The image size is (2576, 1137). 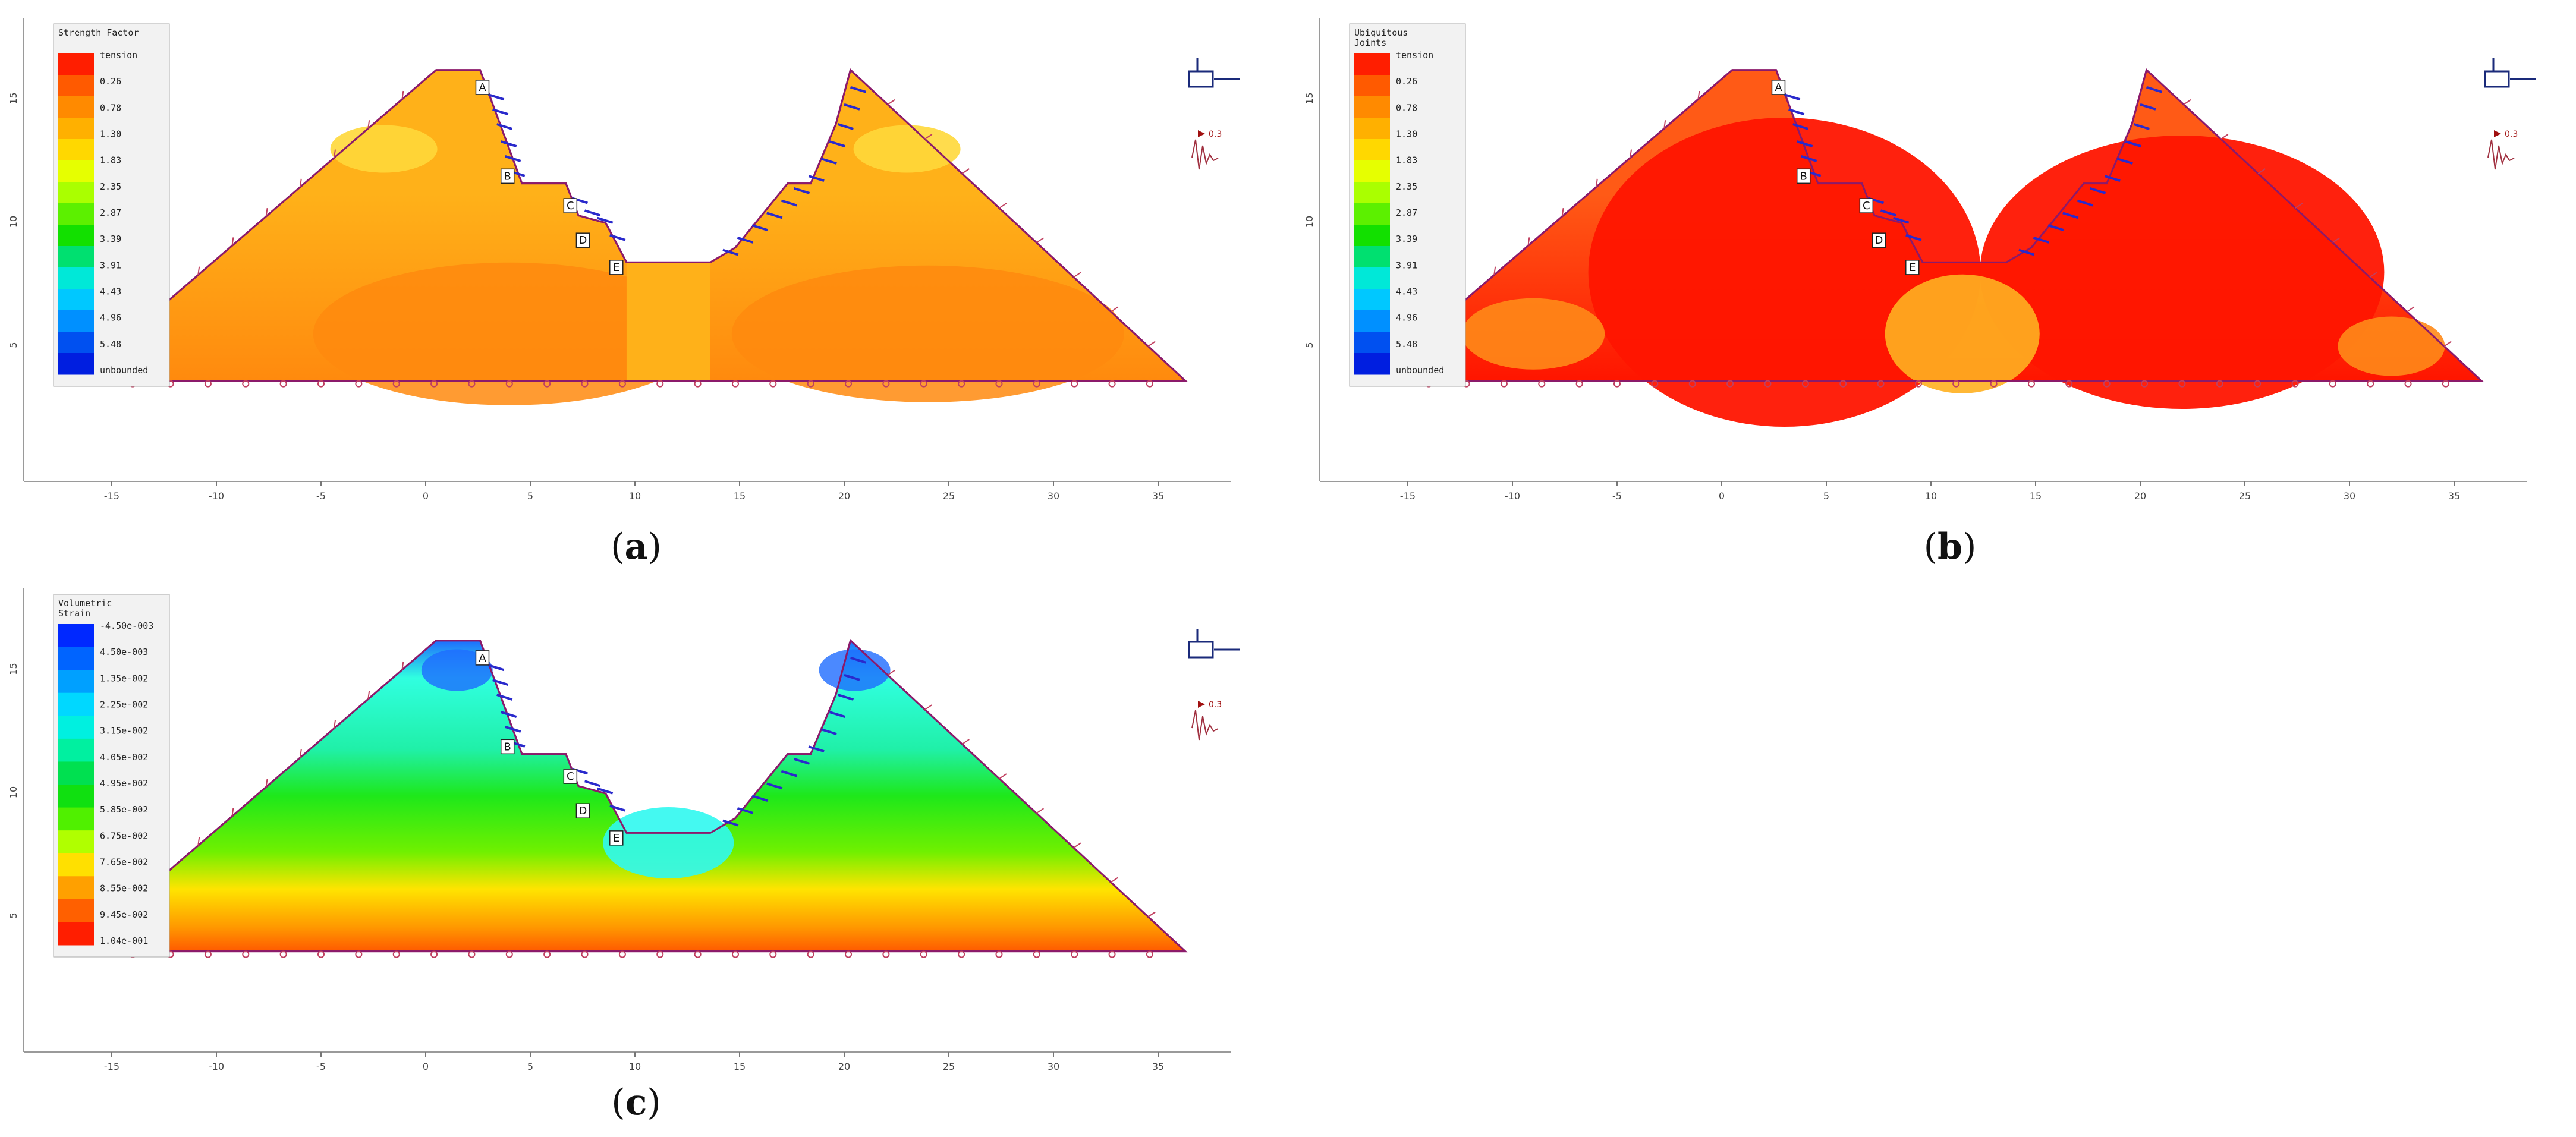 I want to click on x-tick-label: -10, so click(x=1512, y=496).